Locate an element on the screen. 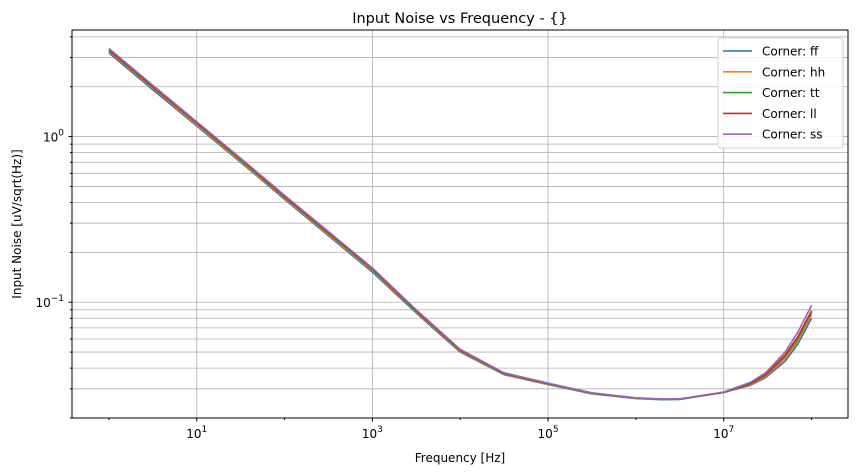 This screenshot has width=857, height=475. legend-label: Corner: tt is located at coordinates (791, 93).